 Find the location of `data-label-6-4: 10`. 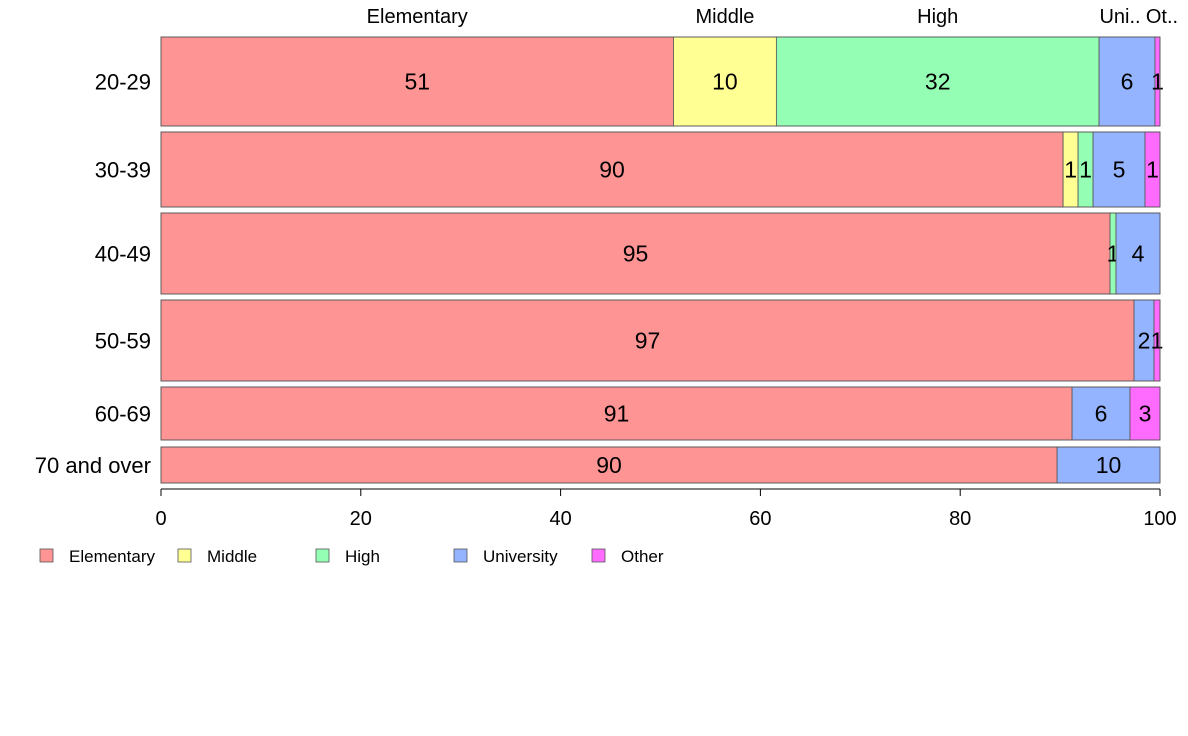

data-label-6-4: 10 is located at coordinates (1109, 465).